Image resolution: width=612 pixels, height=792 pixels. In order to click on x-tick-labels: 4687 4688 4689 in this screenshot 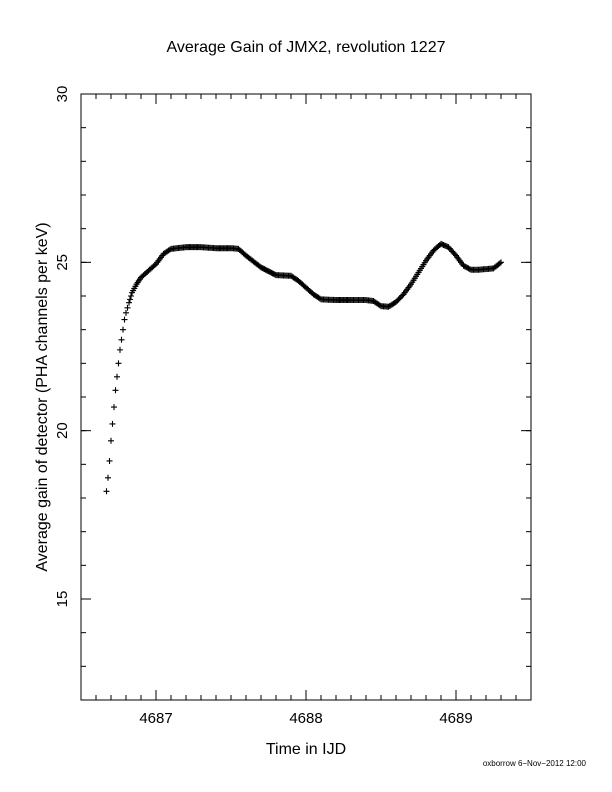, I will do `click(305, 718)`.